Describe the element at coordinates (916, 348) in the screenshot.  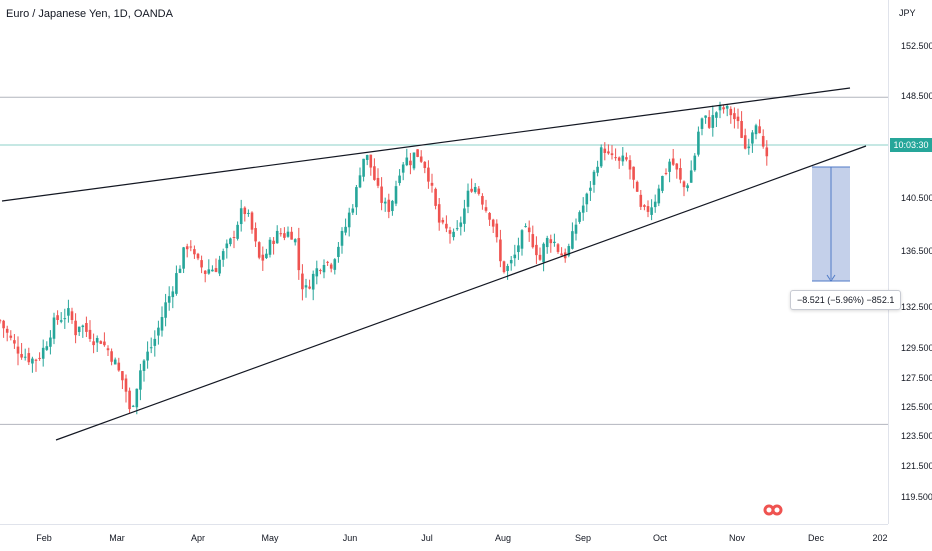
I see `price-tick-label: 129.500` at that location.